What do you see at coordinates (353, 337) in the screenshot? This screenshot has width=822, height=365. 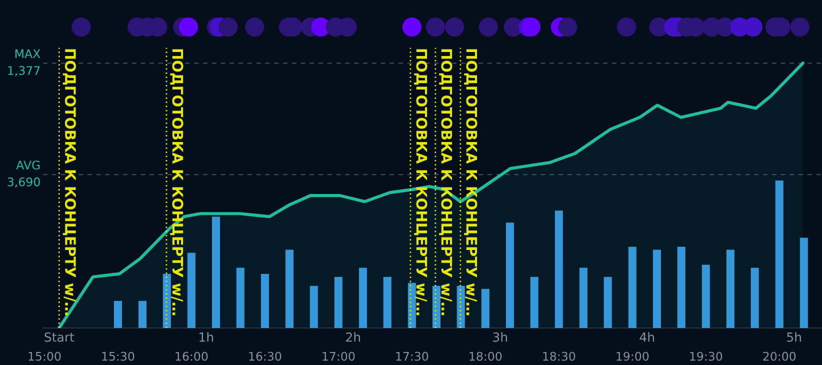 I see `x2-tick-label: 2h` at bounding box center [353, 337].